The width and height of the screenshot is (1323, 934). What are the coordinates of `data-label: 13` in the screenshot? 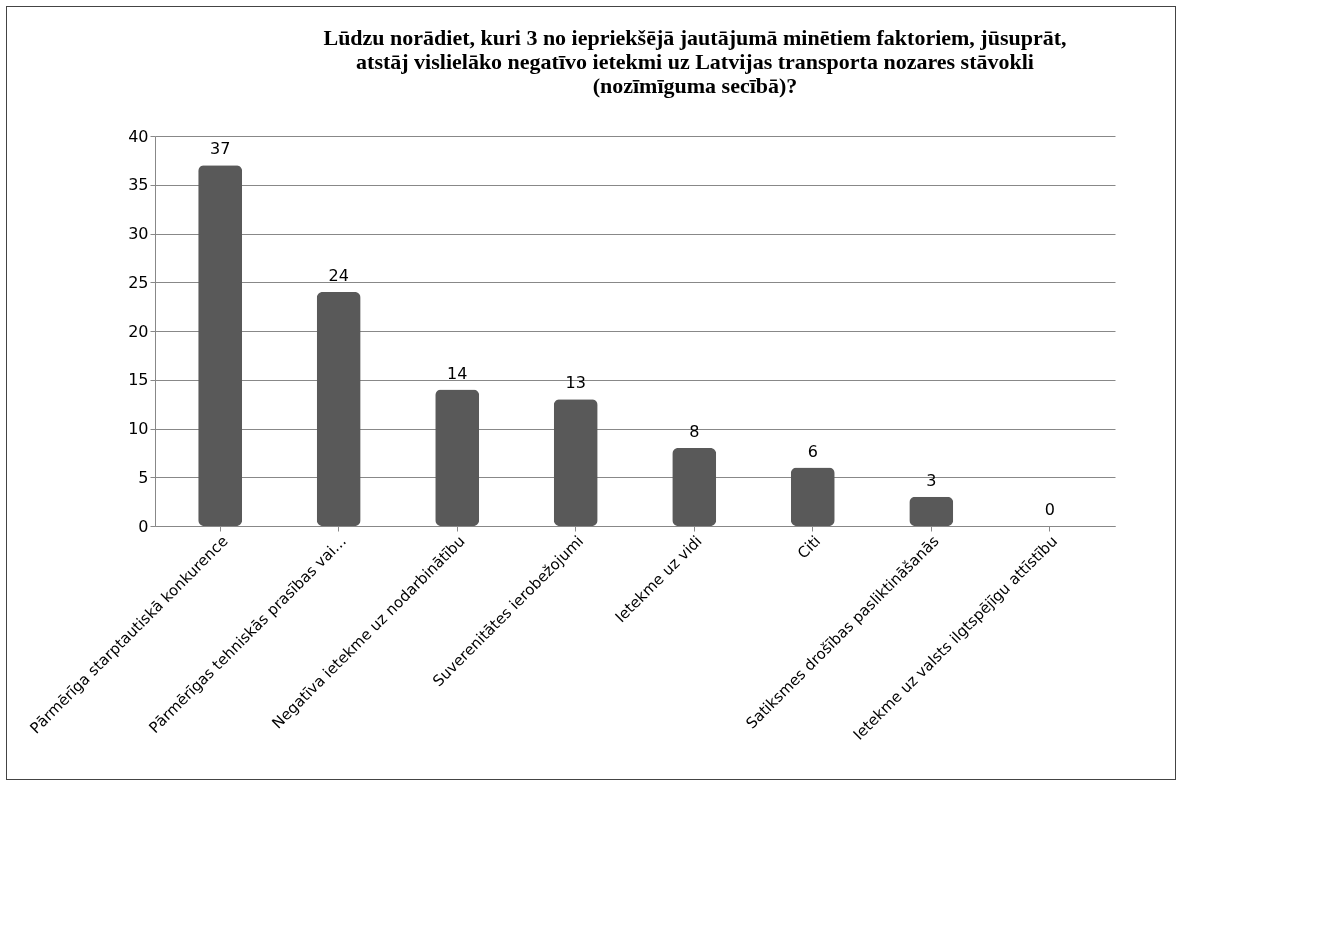 It's located at (575, 383).